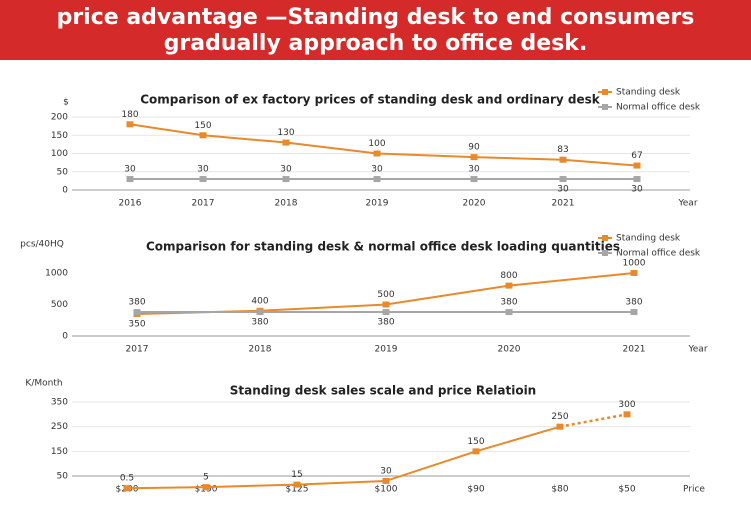 This screenshot has height=517, width=751. Describe the element at coordinates (59, 154) in the screenshot. I see `y-tick-label: 100` at that location.